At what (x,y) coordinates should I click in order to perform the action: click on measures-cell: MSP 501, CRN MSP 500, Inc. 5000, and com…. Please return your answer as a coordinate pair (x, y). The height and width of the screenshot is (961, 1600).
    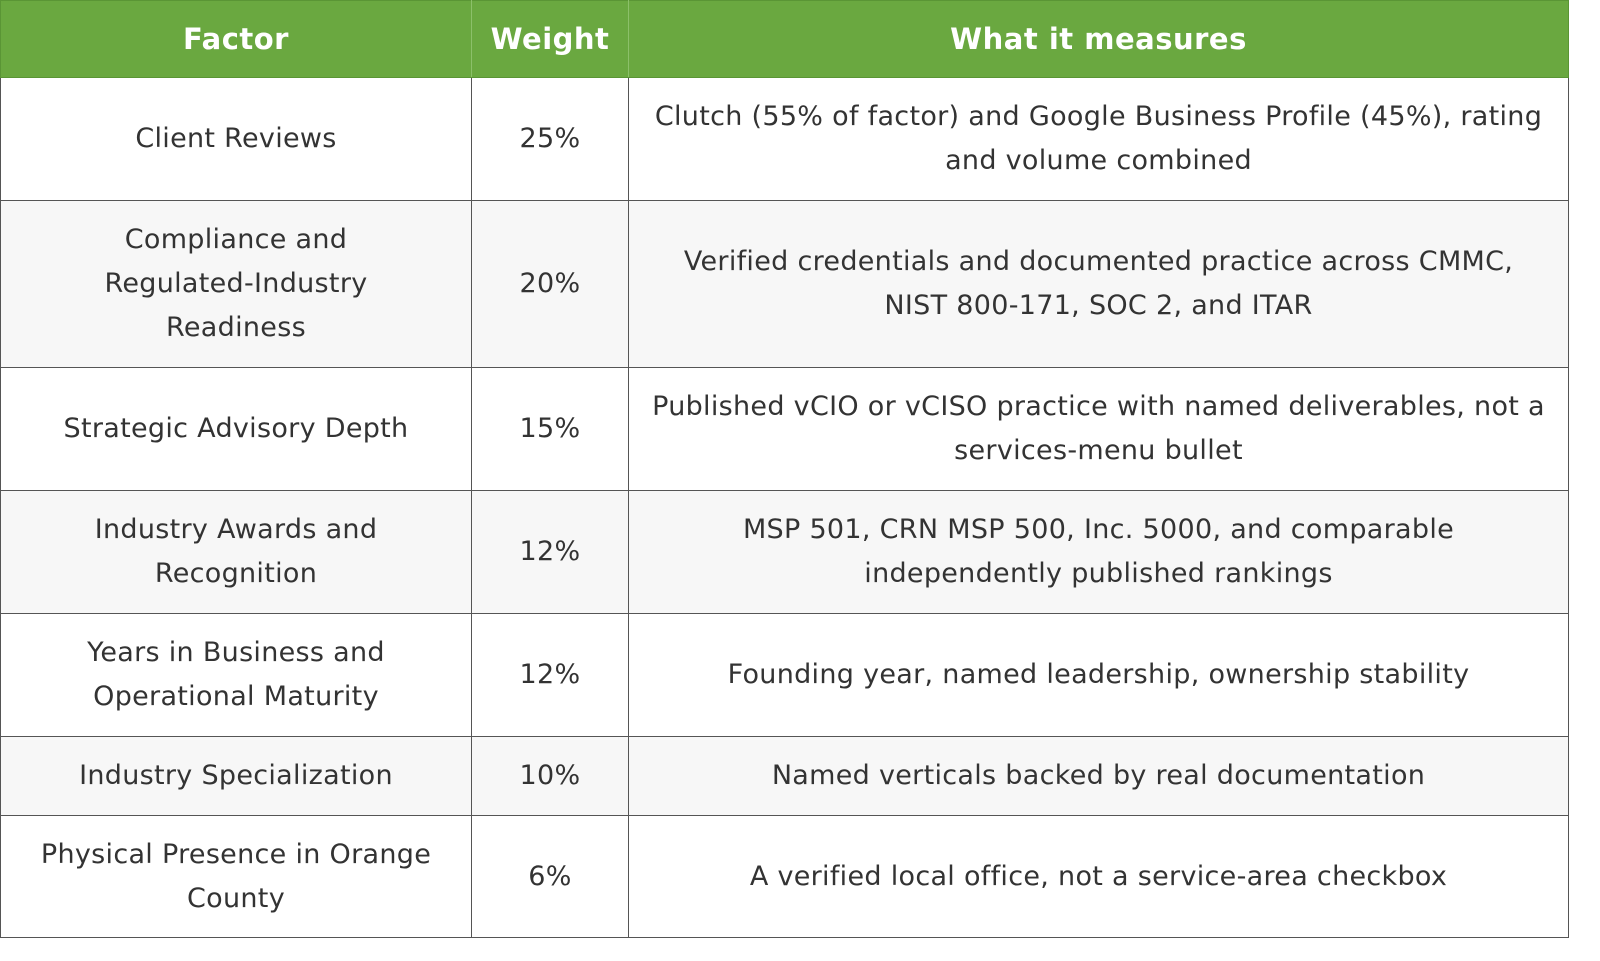
    Looking at the image, I should click on (1098, 552).